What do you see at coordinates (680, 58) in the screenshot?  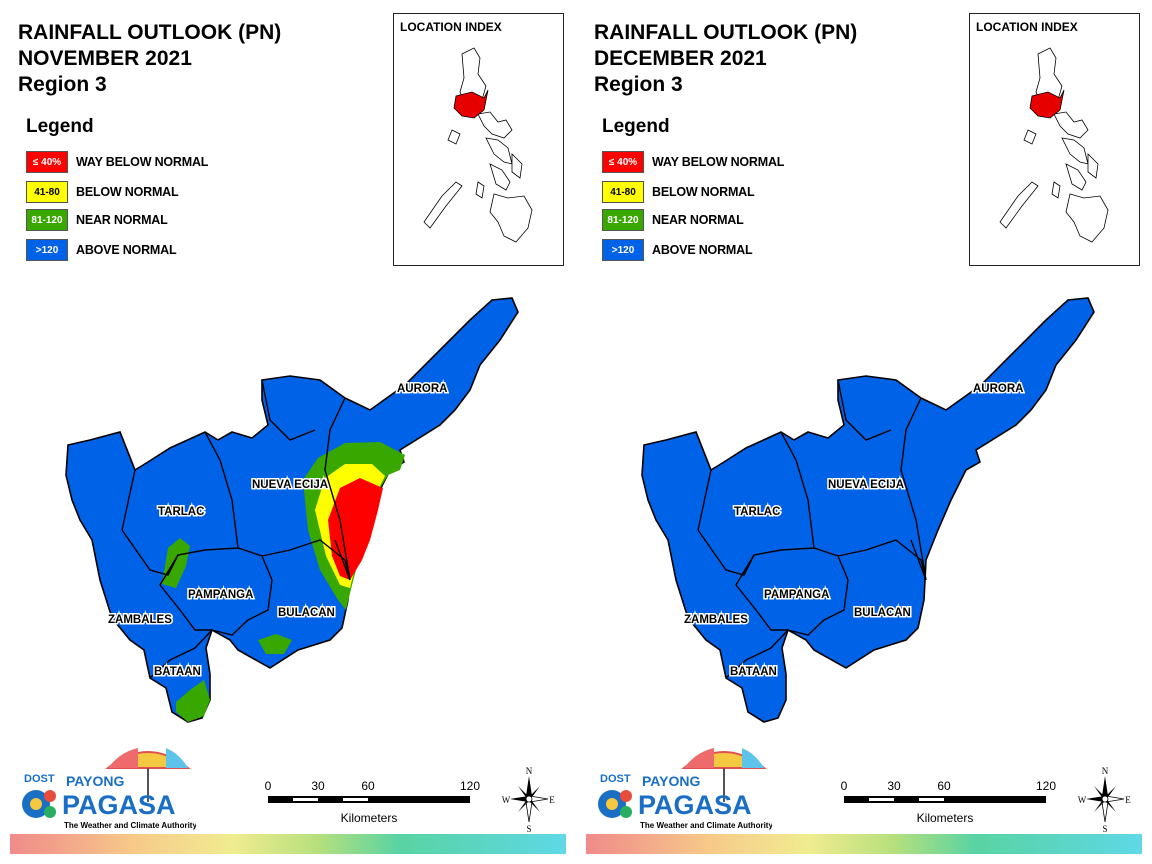 I see `title-month: DECEMBER 2021` at bounding box center [680, 58].